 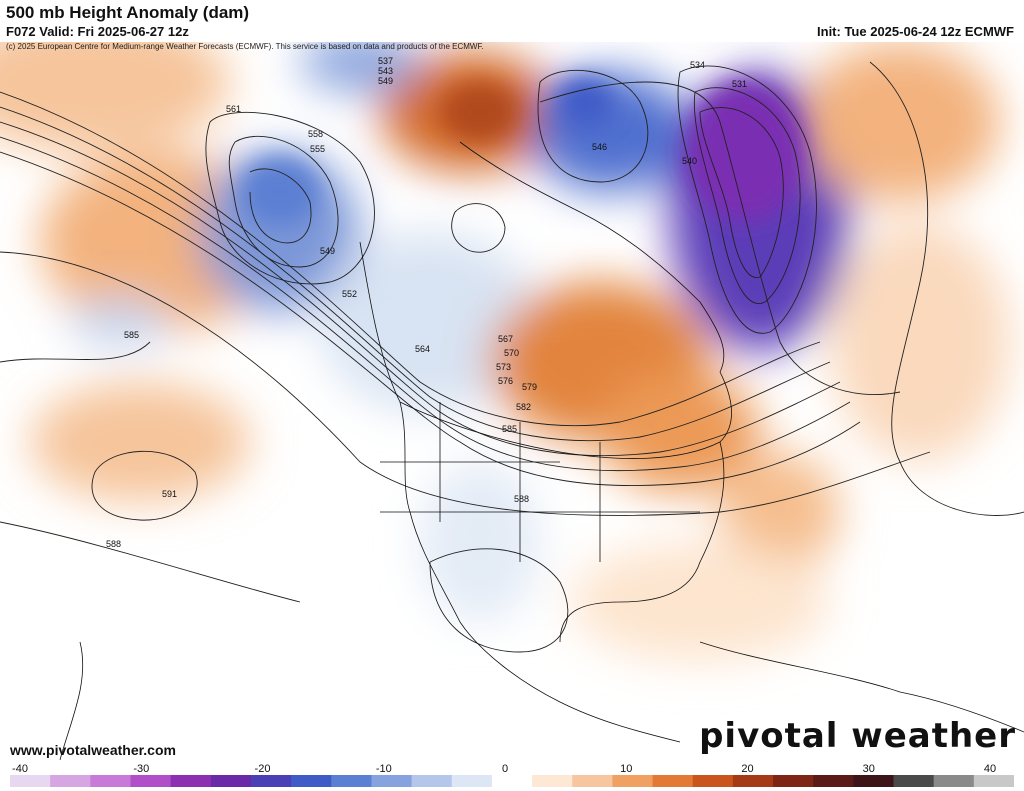 I want to click on map-title: 500 mb Height Anomaly (dam), so click(x=128, y=12).